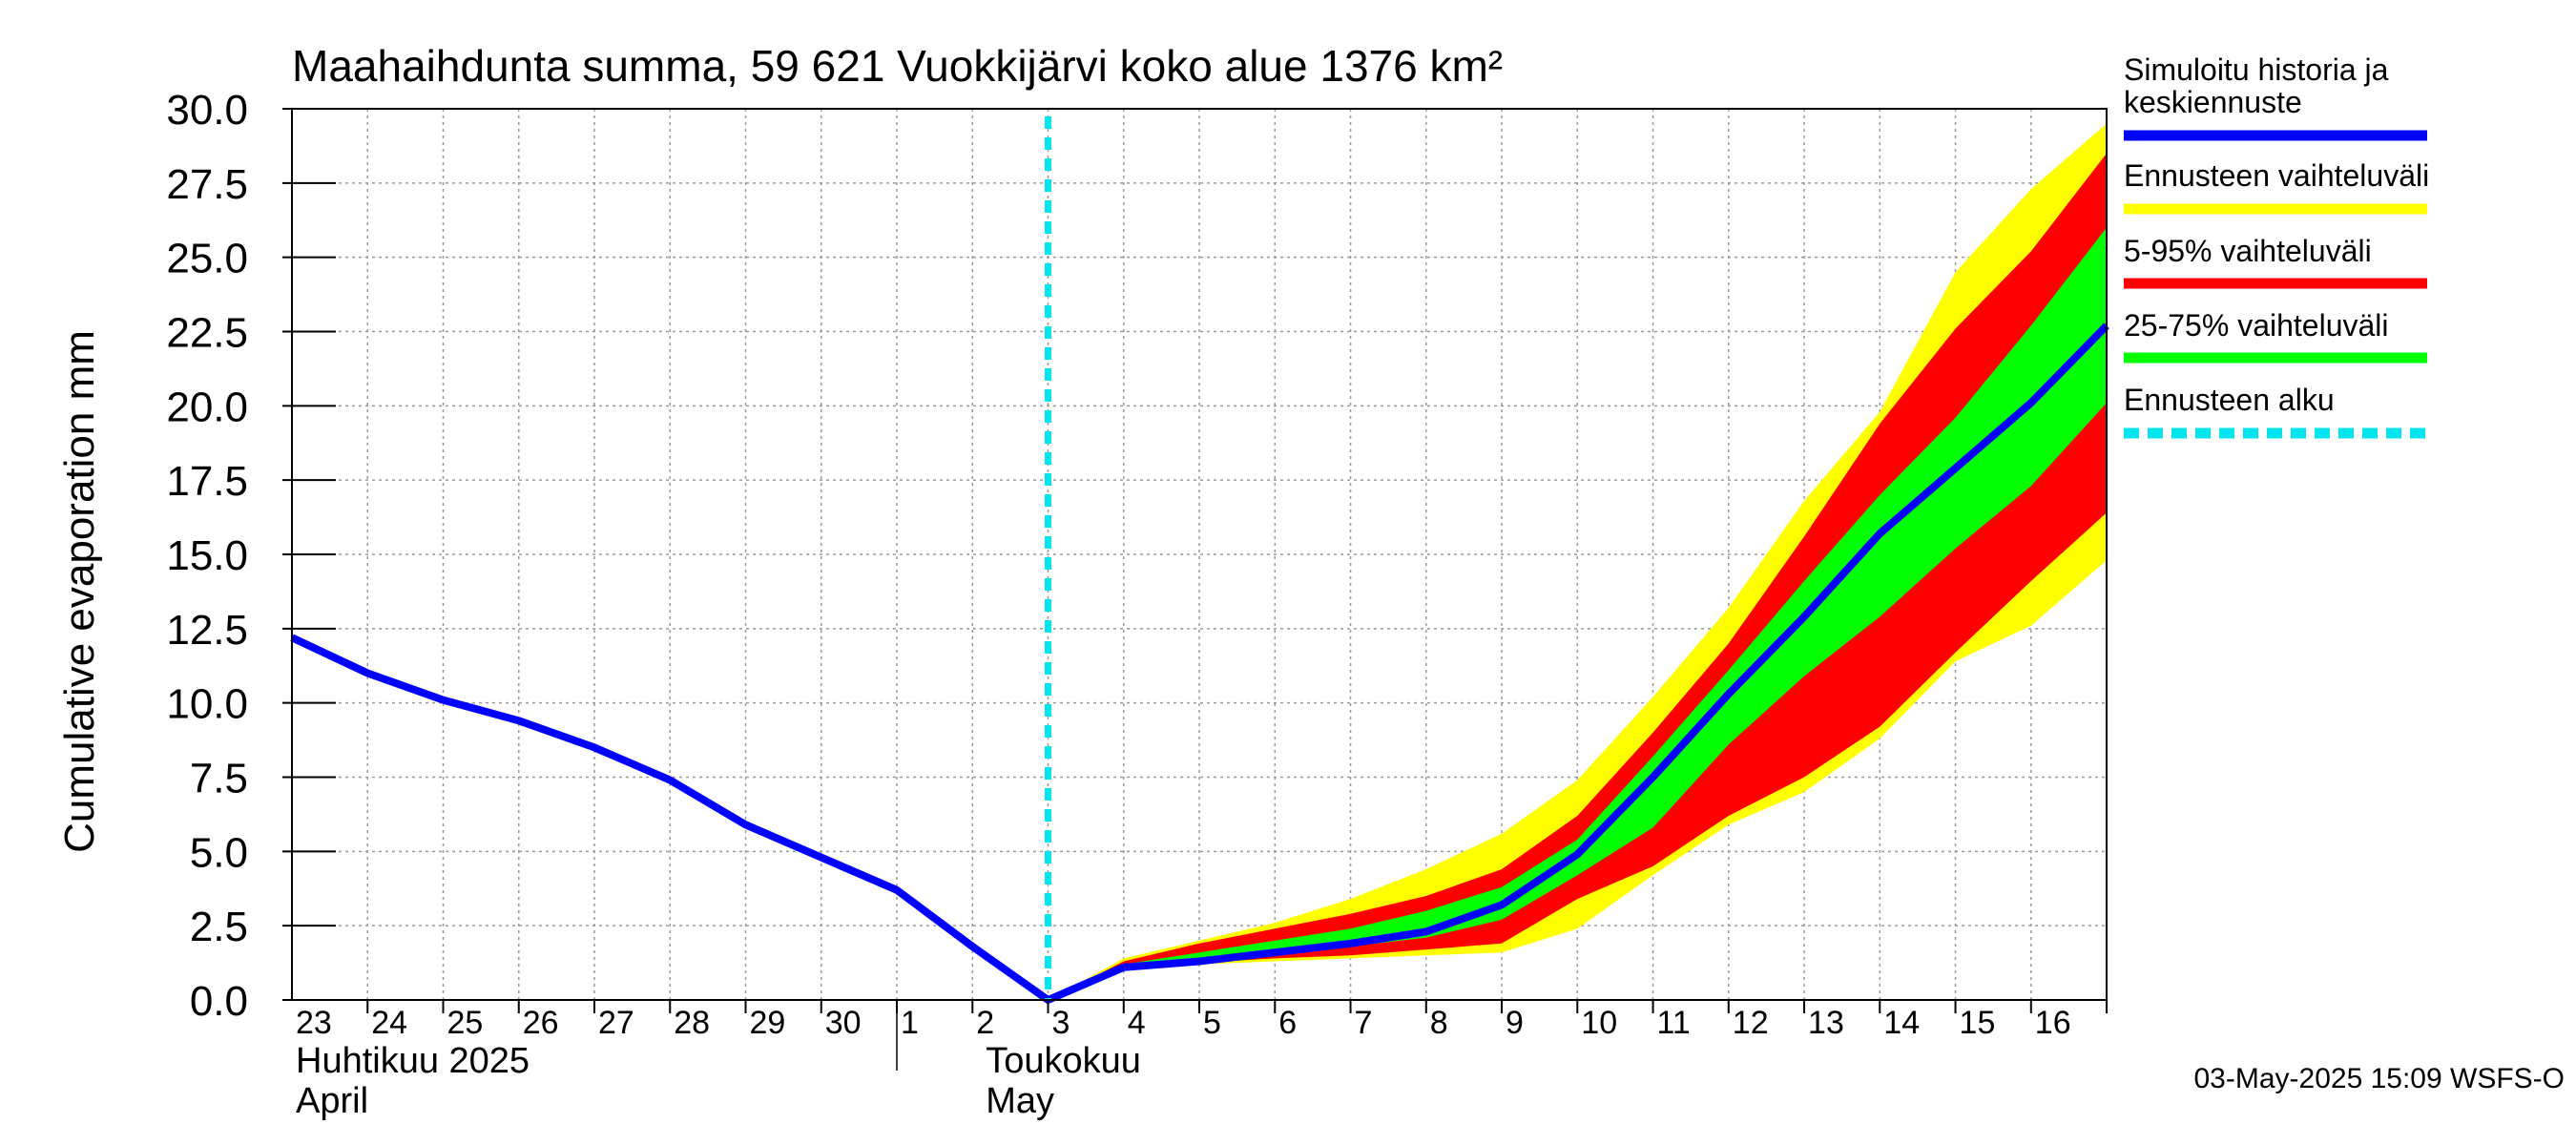 The height and width of the screenshot is (1145, 2576). What do you see at coordinates (1439, 1023) in the screenshot?
I see `x-tick-label: 8` at bounding box center [1439, 1023].